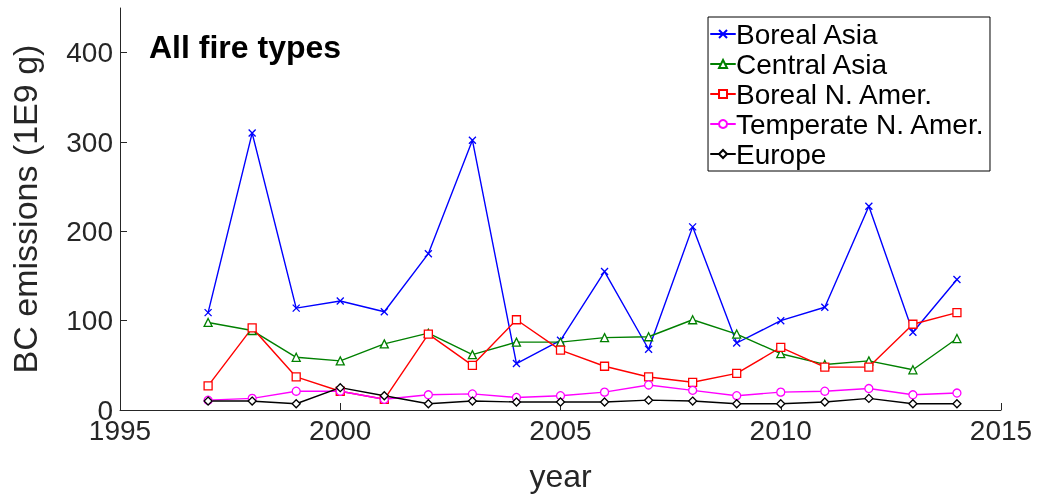  I want to click on legend-label: Central Asia, so click(812, 64).